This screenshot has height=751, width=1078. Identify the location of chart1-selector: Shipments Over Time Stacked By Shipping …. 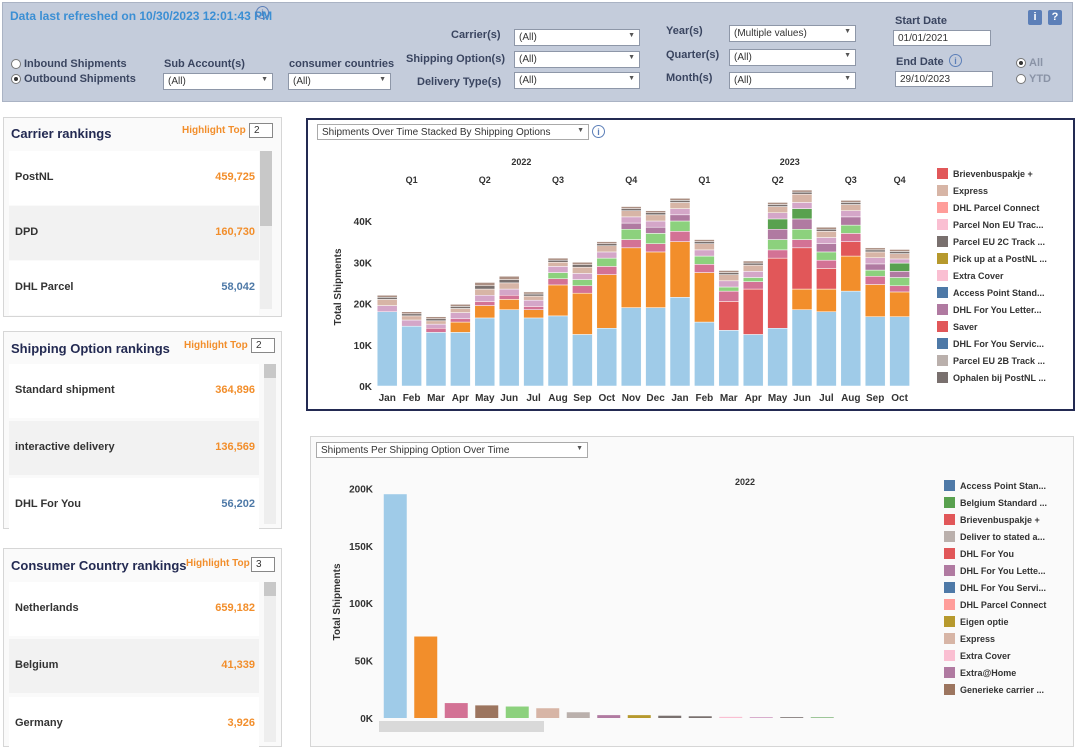
(453, 132).